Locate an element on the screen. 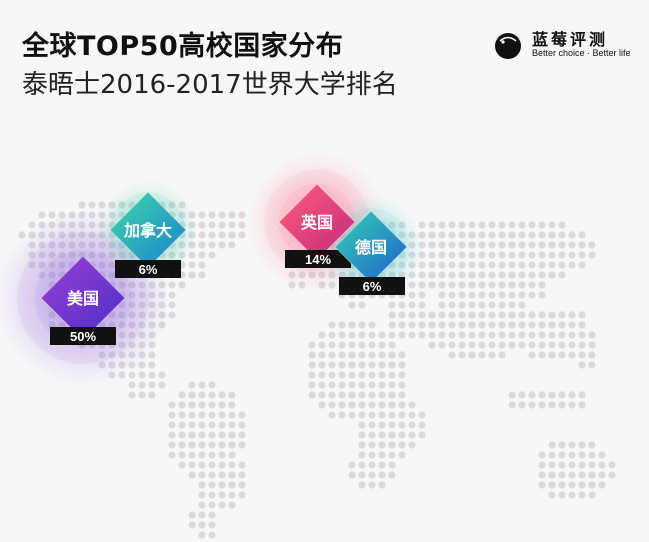 The image size is (649, 542). country-marker: 英国 14% is located at coordinates (317, 225).